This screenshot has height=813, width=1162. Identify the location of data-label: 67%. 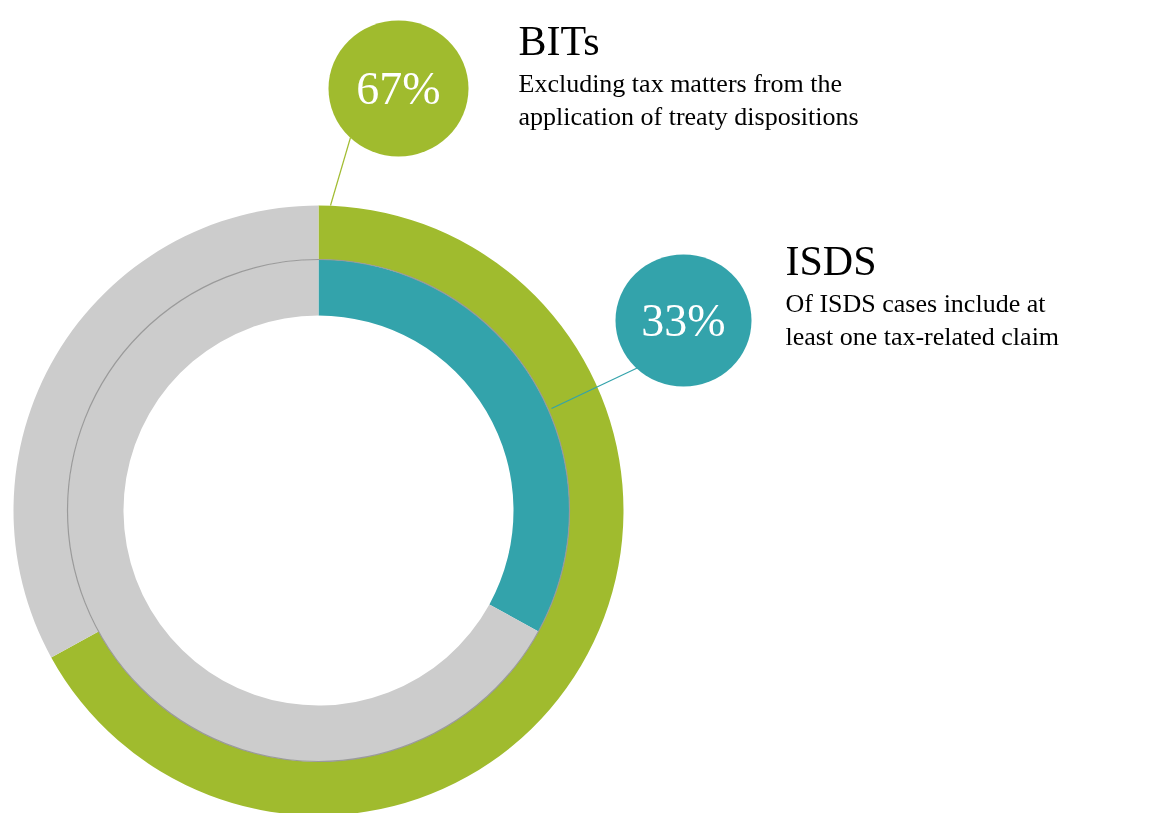
(398, 88).